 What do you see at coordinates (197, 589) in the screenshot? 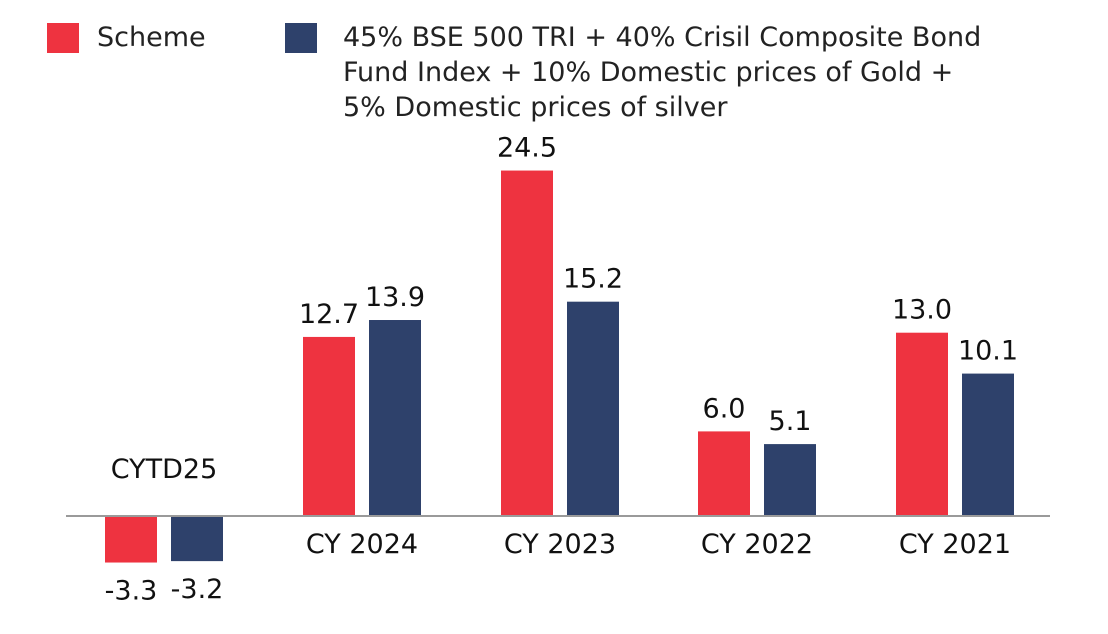
I see `data-label-benchmark: -3.2` at bounding box center [197, 589].